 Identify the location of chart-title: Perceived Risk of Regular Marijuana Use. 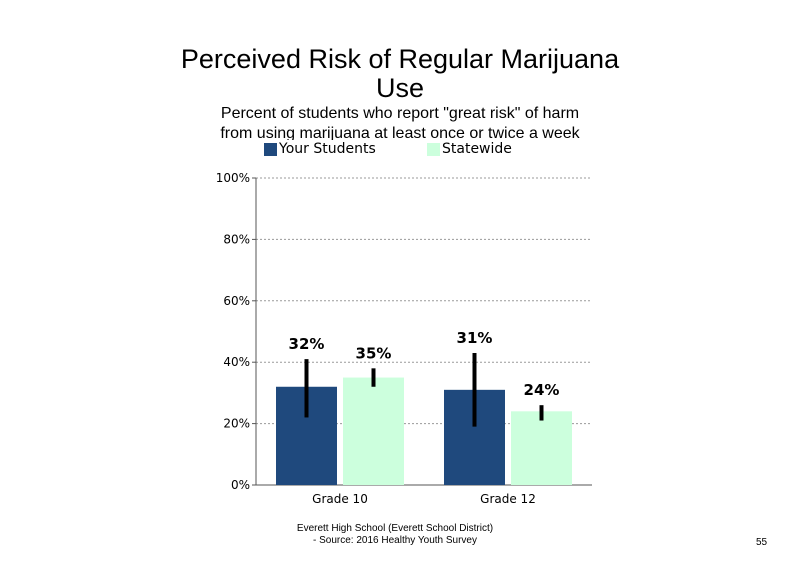
(400, 74).